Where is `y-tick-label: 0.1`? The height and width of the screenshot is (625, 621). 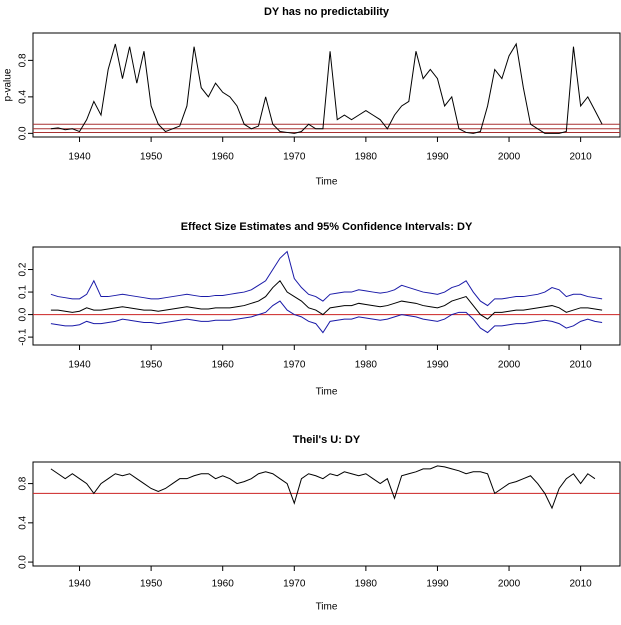
y-tick-label: 0.1 is located at coordinates (23, 292).